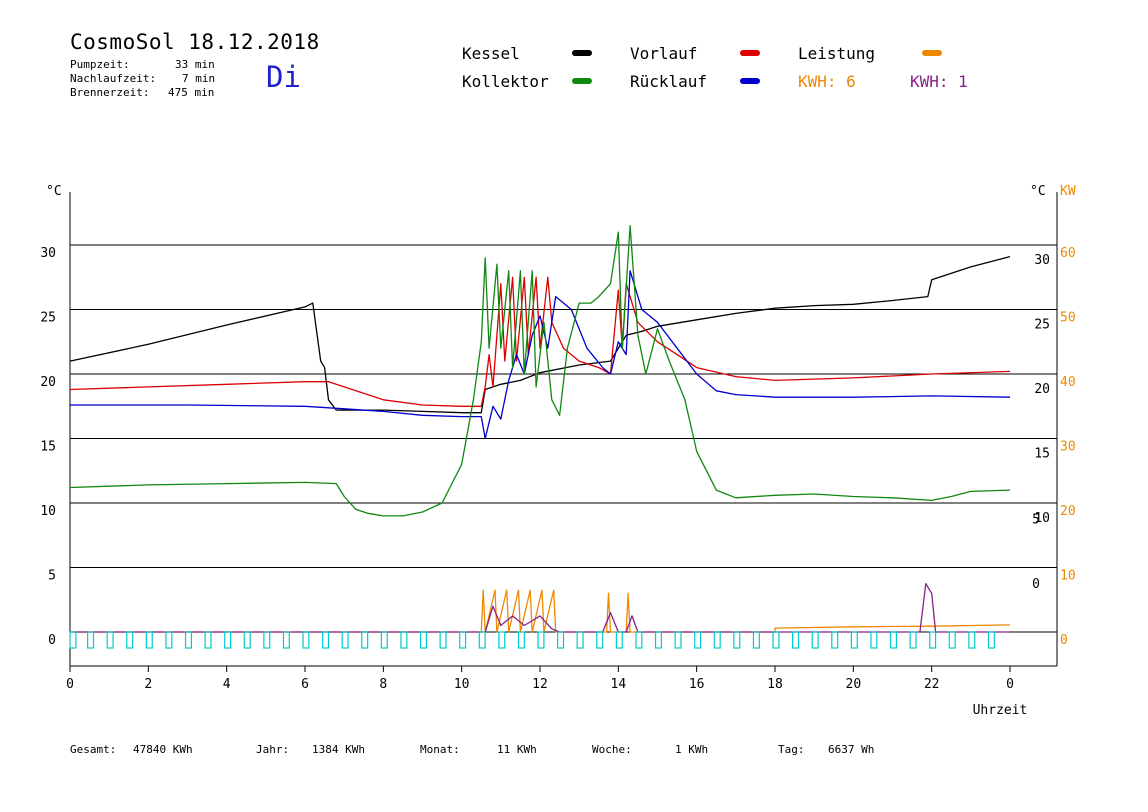  I want to click on y-right-tick-label: 20, so click(1042, 389).